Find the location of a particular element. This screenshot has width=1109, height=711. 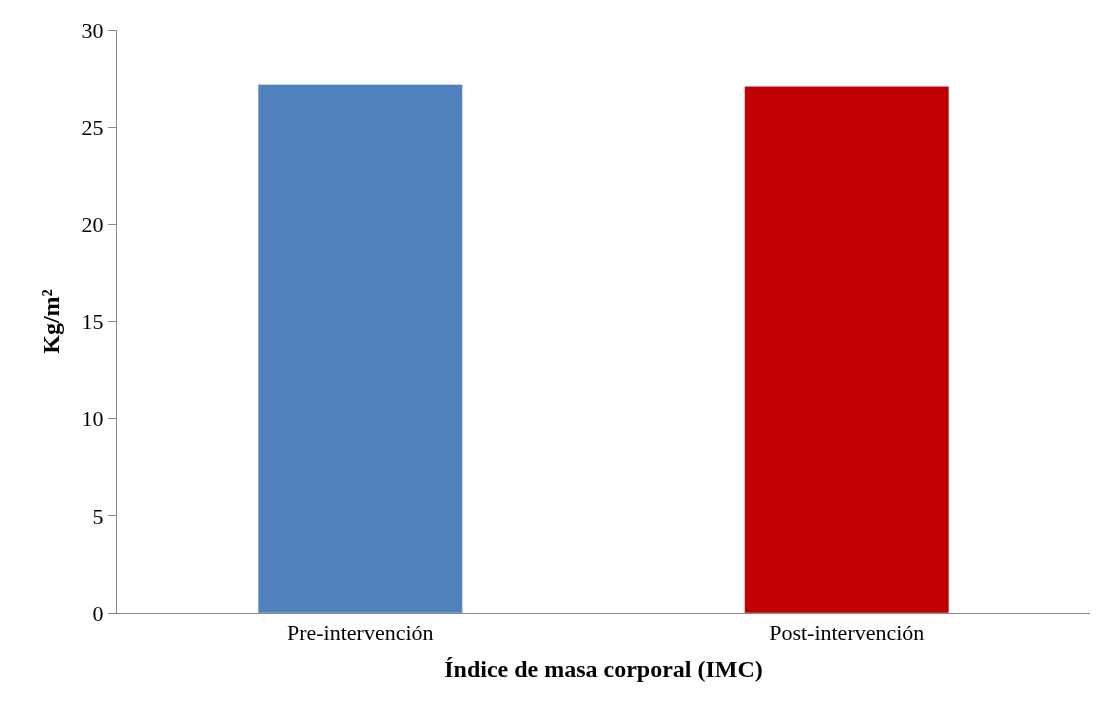

y-tick-label: 15 is located at coordinates (92, 322).